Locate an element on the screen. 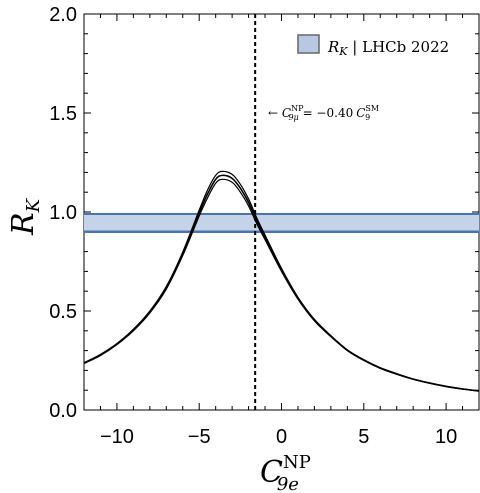  y-axis-label: RK is located at coordinates (25, 216).